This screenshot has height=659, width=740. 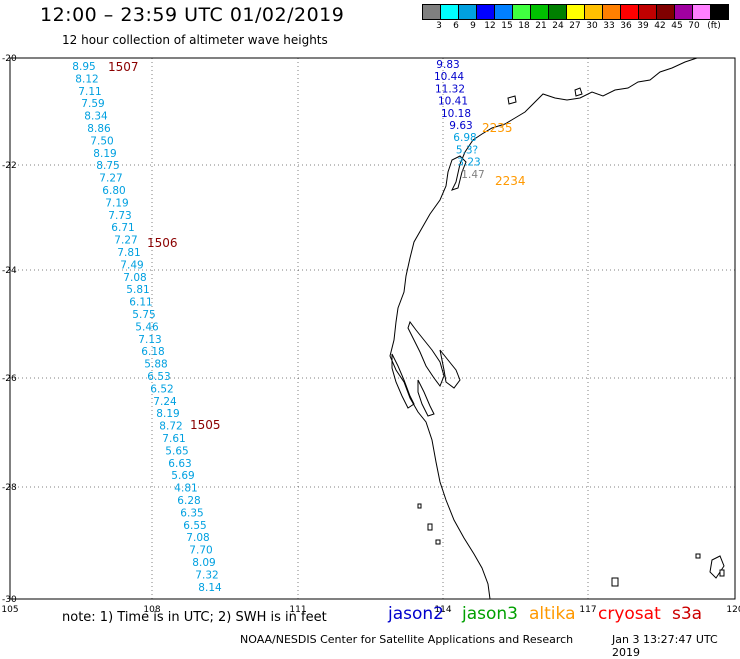 I want to click on lat-tick-label: -28, so click(x=9, y=488).